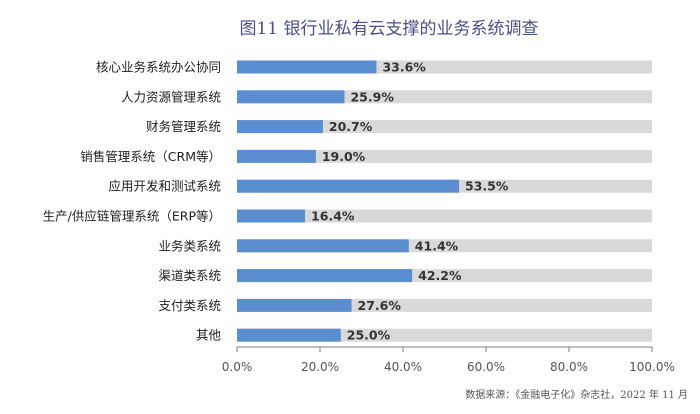  What do you see at coordinates (372, 96) in the screenshot?
I see `data-label: 25.9%` at bounding box center [372, 96].